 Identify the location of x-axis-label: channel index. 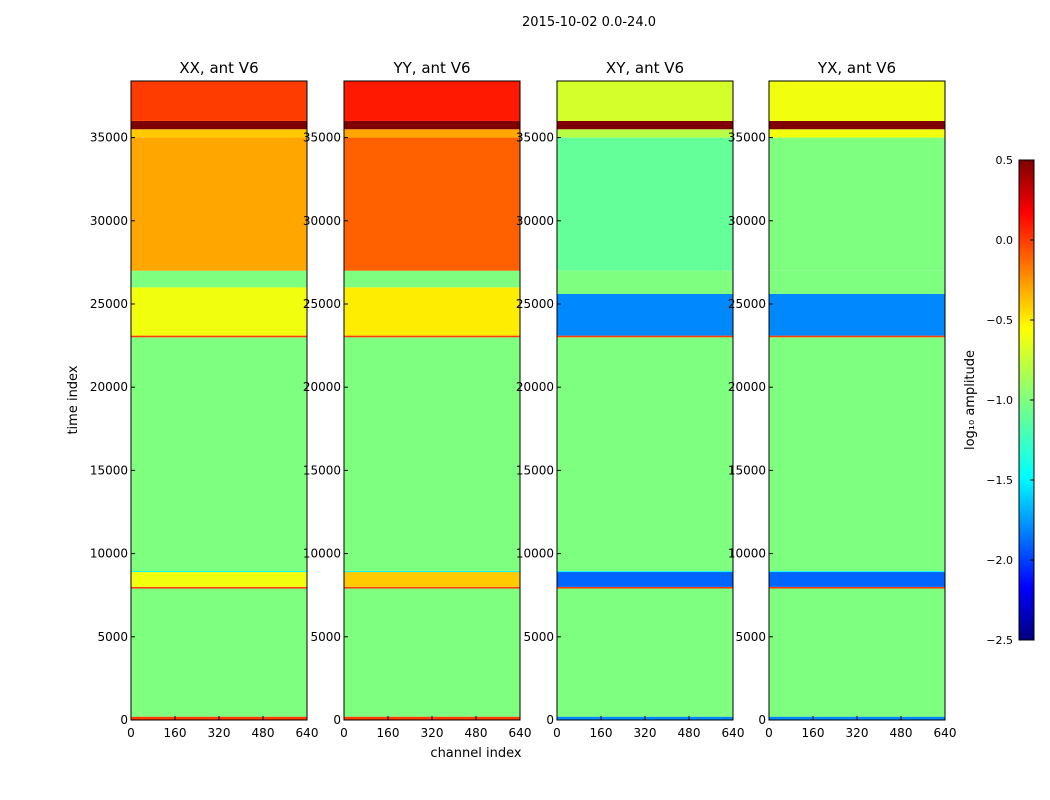
(475, 753).